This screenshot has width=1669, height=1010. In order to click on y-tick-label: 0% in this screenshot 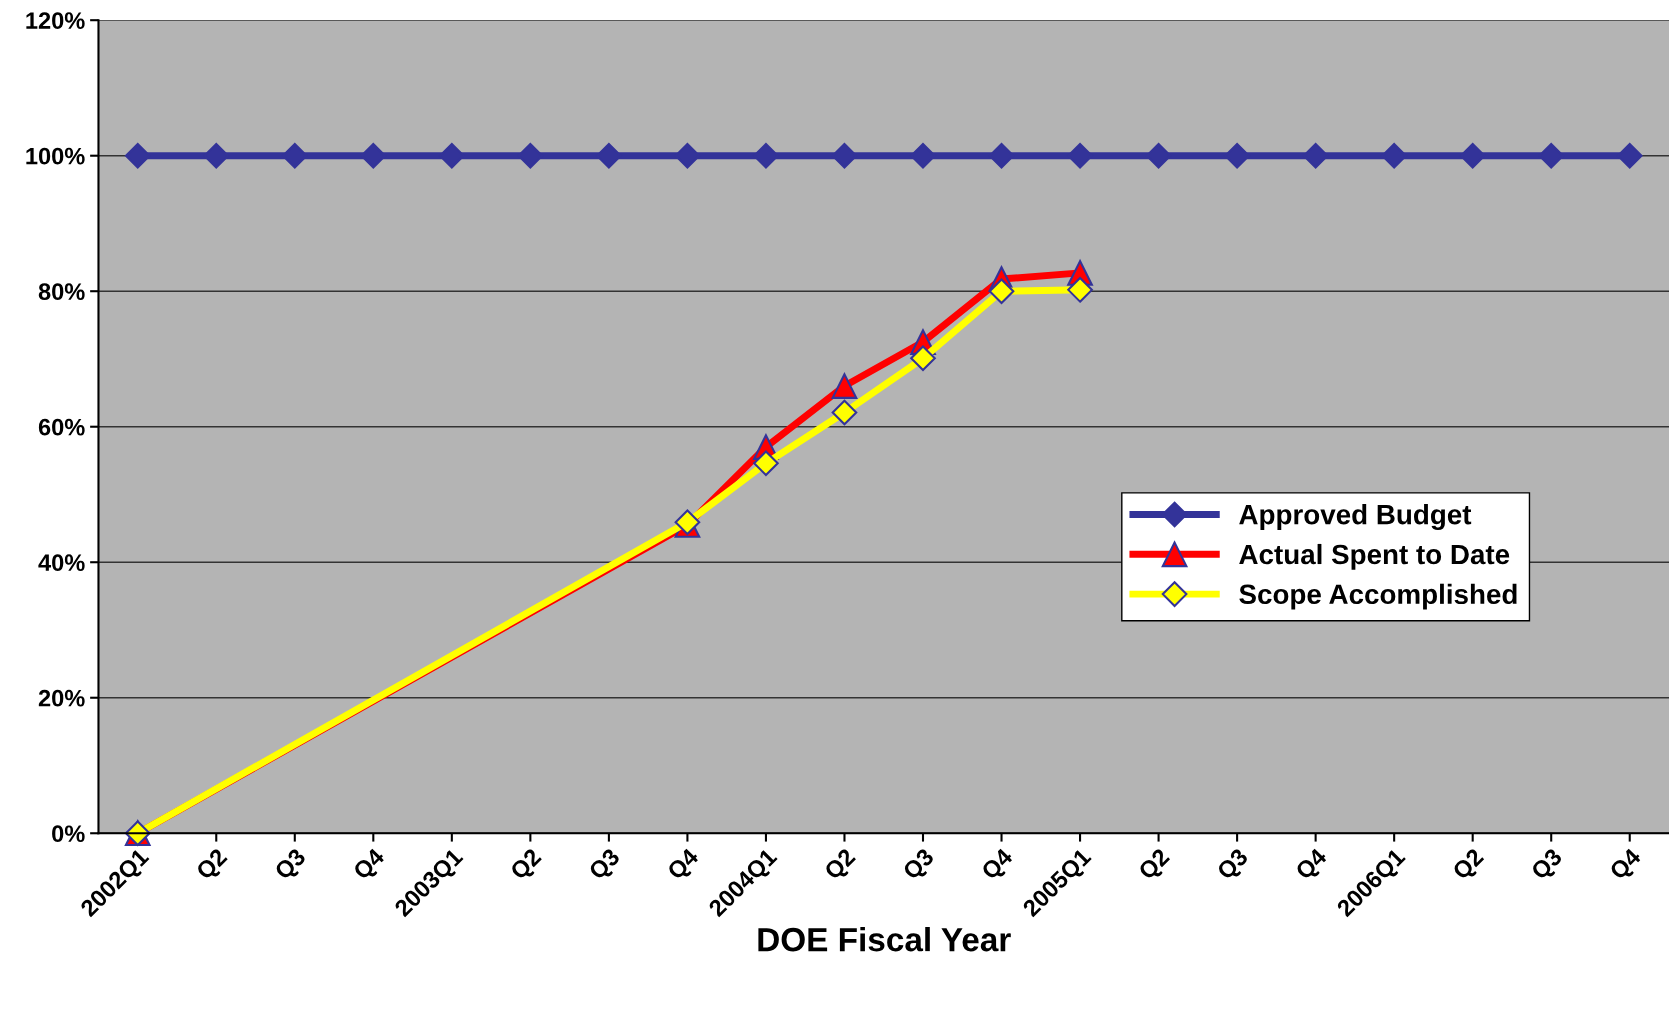, I will do `click(68, 834)`.